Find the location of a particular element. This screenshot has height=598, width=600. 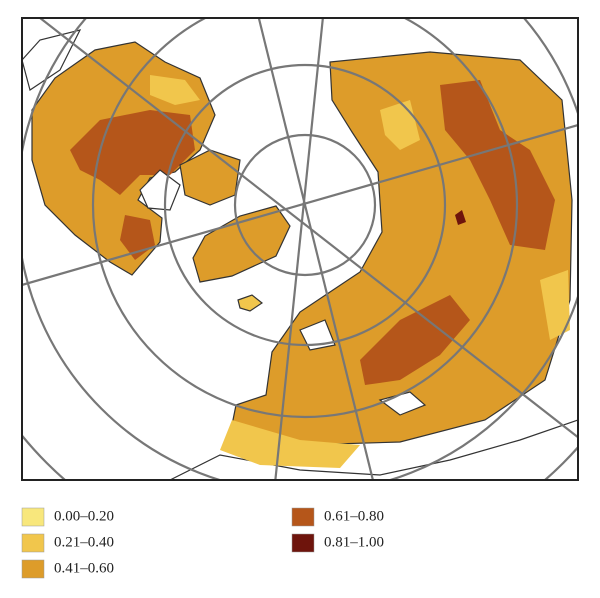

asia-low is located at coordinates (555, 305).